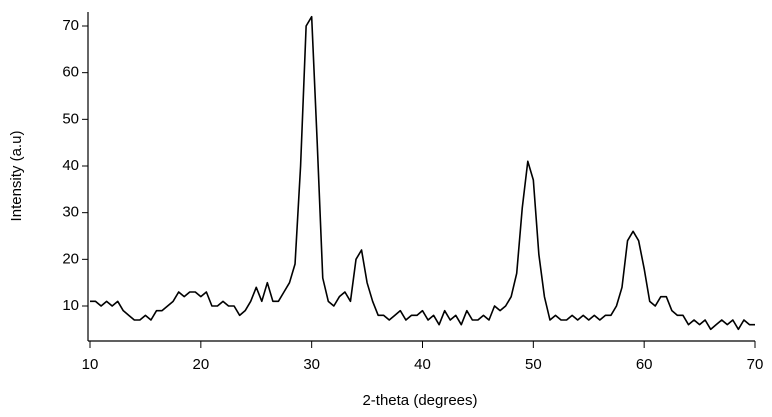 This screenshot has width=772, height=417. What do you see at coordinates (70, 258) in the screenshot?
I see `y-tick-label: 20` at bounding box center [70, 258].